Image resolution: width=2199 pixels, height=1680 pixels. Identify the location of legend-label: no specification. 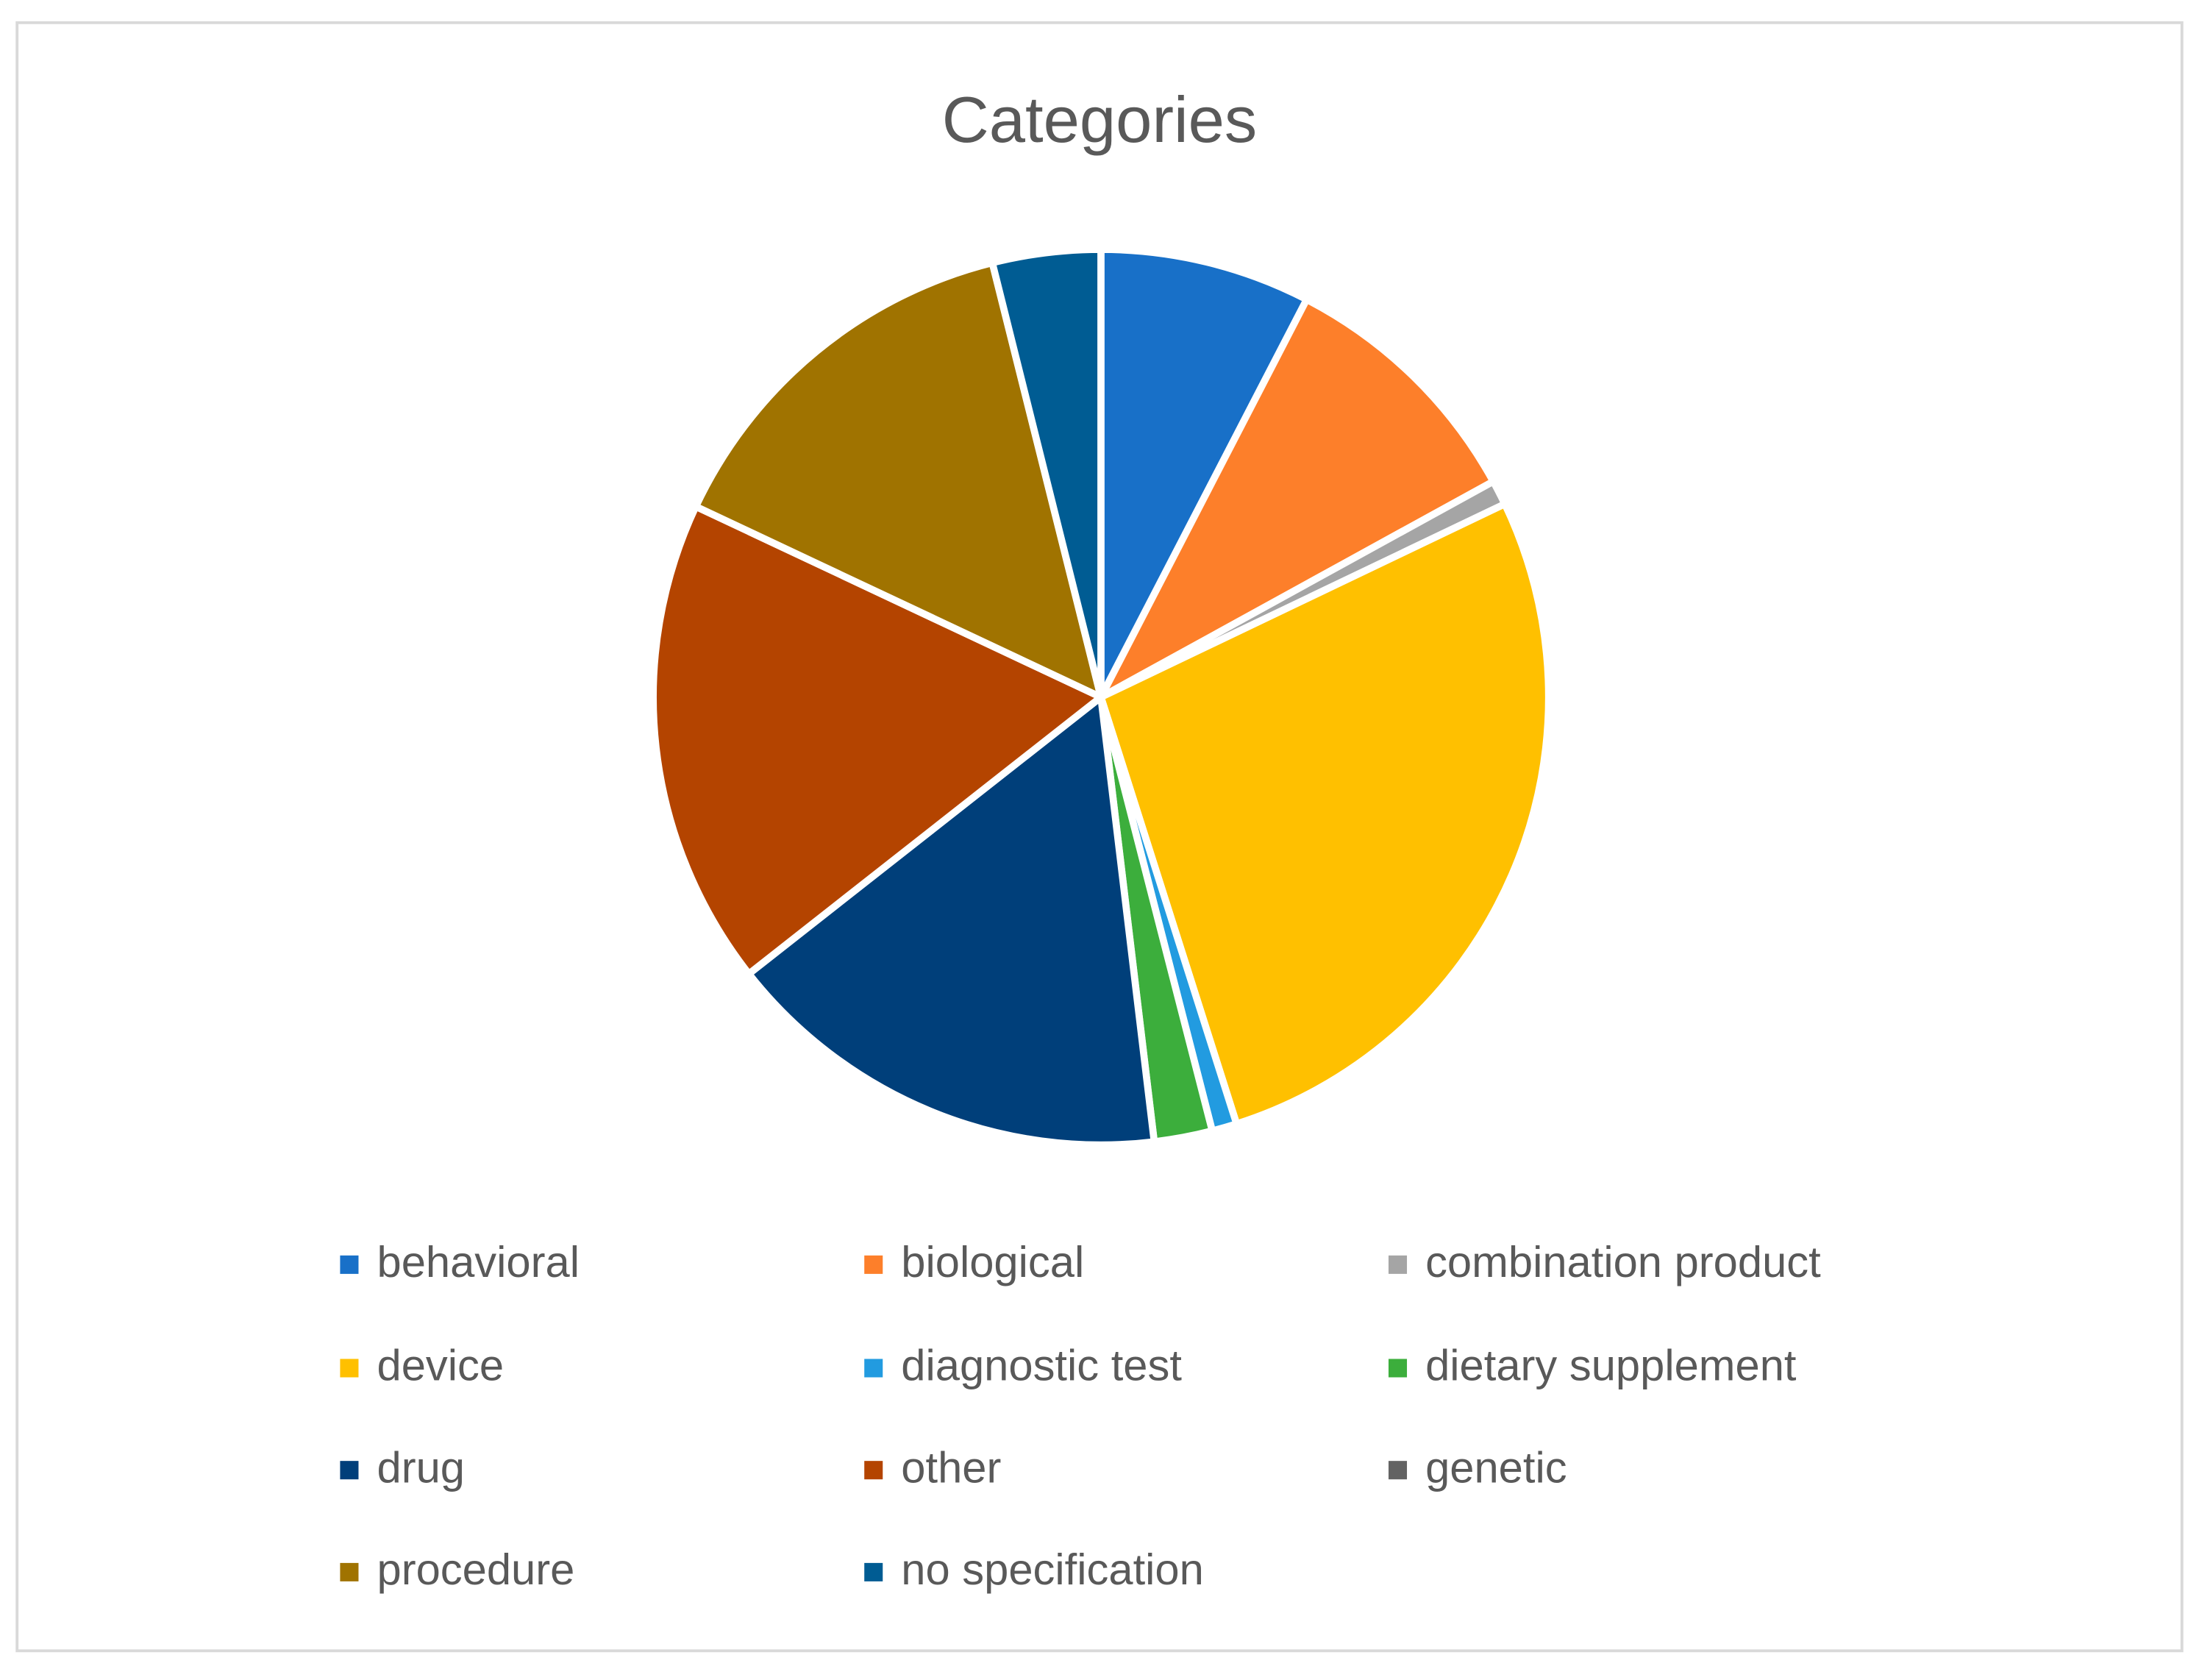
(1052, 1570).